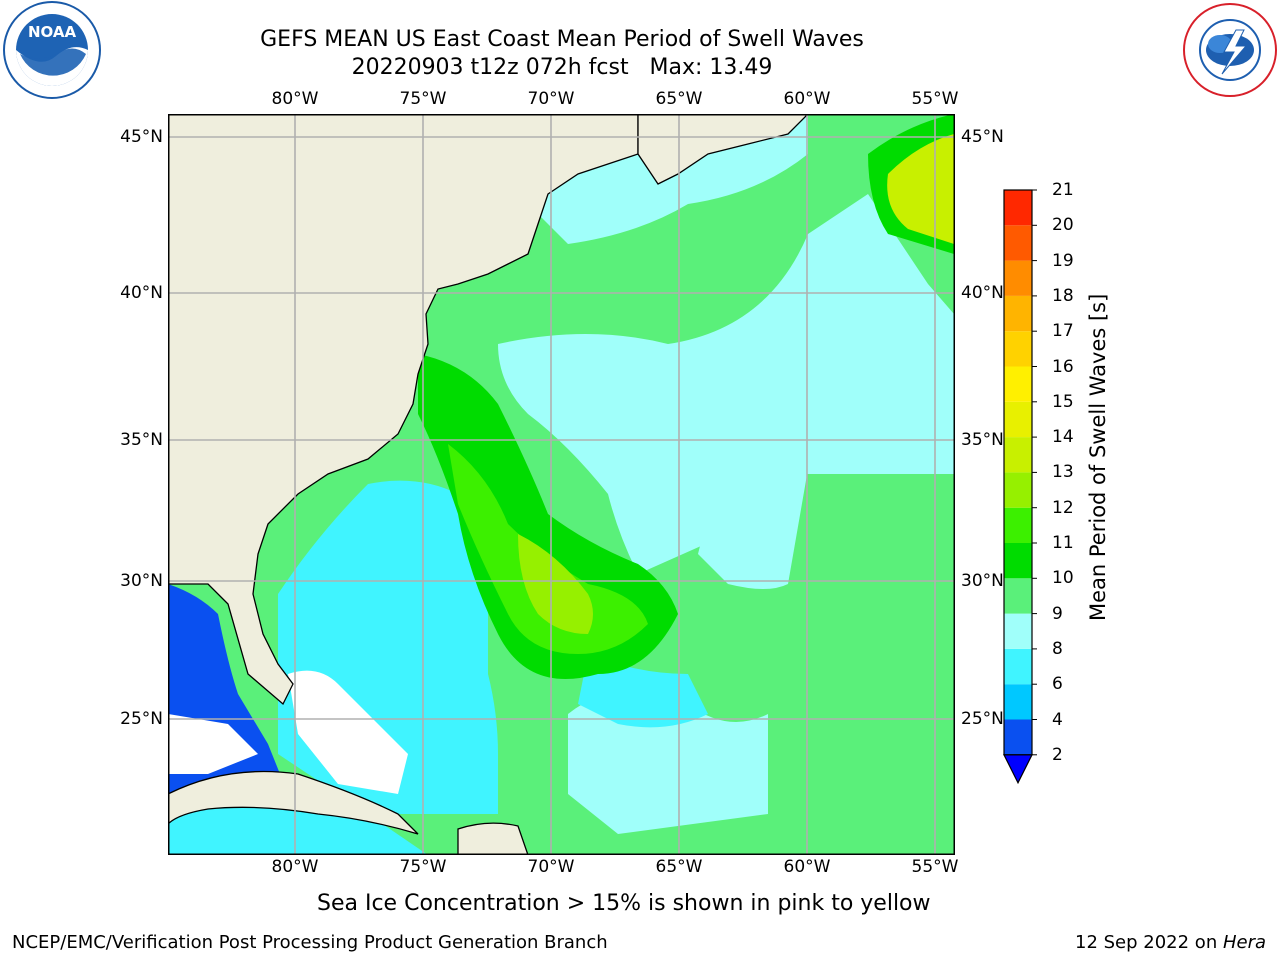 Image resolution: width=1280 pixels, height=960 pixels. I want to click on swell-region-8-9-south, so click(668, 762).